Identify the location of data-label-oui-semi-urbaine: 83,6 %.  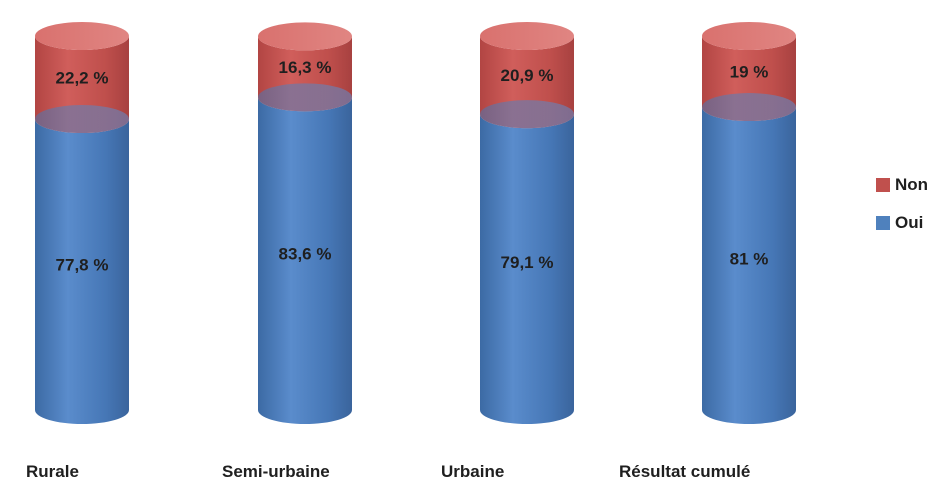
(305, 254).